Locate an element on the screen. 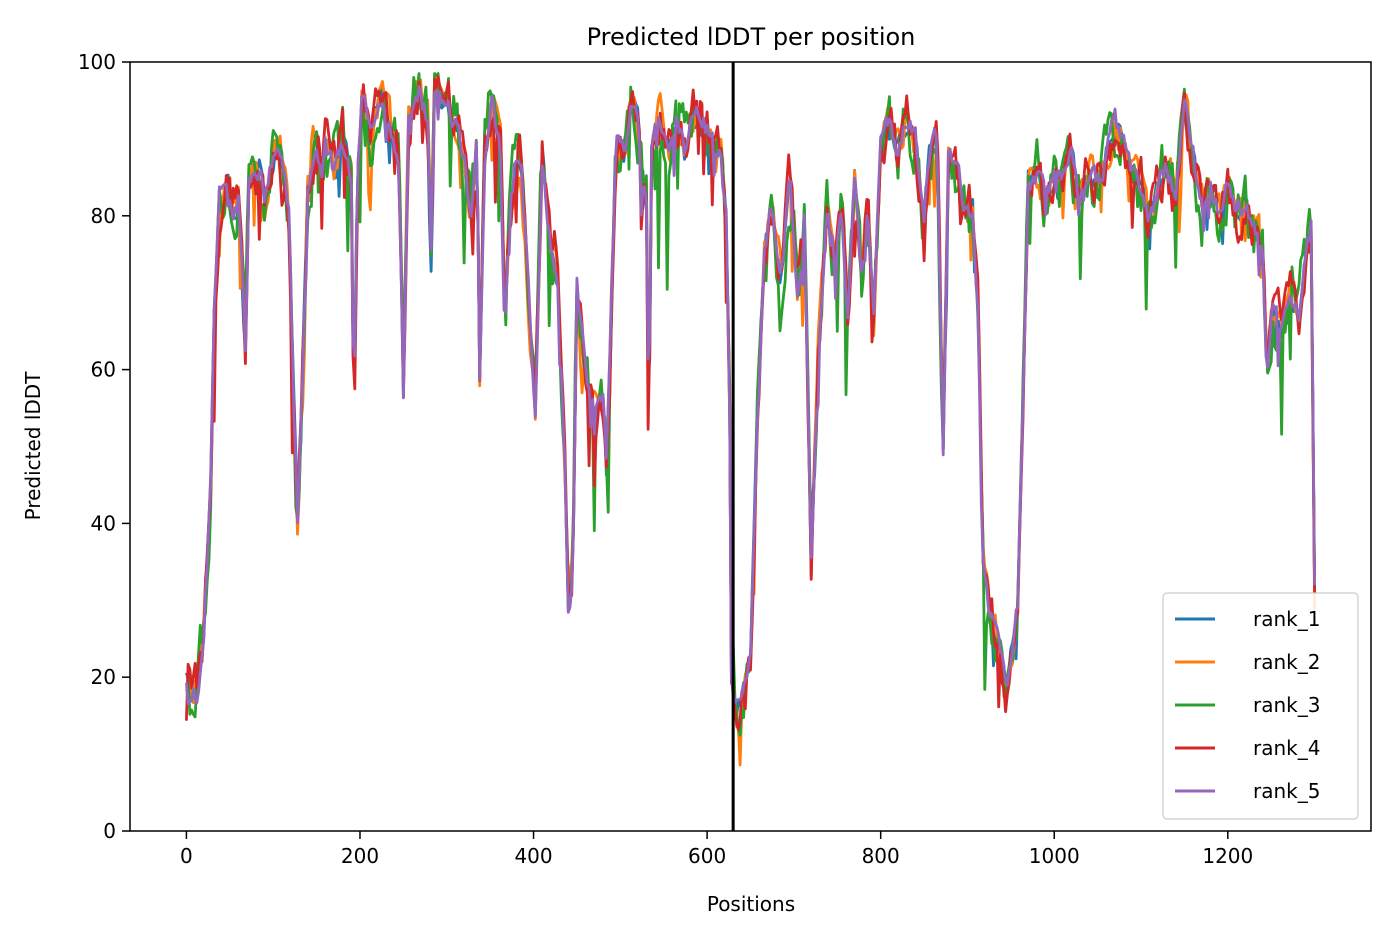 This screenshot has height=943, width=1391. x-tick-label: 600 is located at coordinates (707, 856).